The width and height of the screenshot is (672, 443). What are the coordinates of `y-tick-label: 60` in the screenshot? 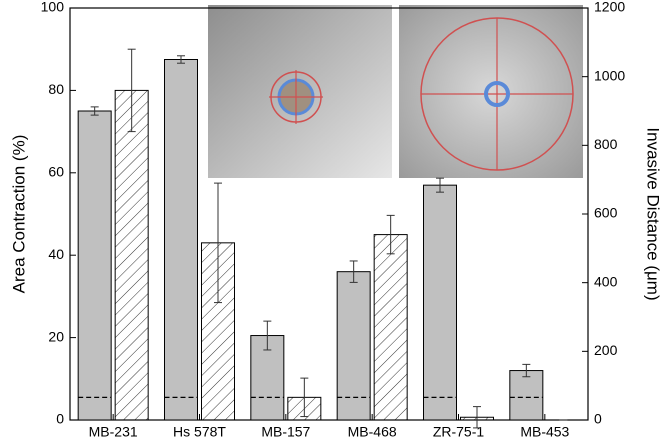 It's located at (56, 172).